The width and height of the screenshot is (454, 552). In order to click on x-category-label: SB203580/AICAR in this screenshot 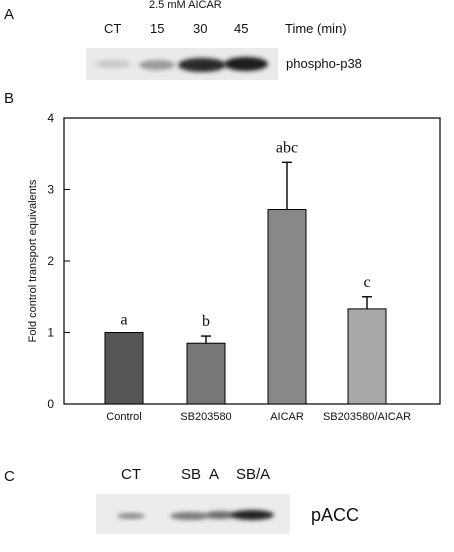, I will do `click(367, 417)`.